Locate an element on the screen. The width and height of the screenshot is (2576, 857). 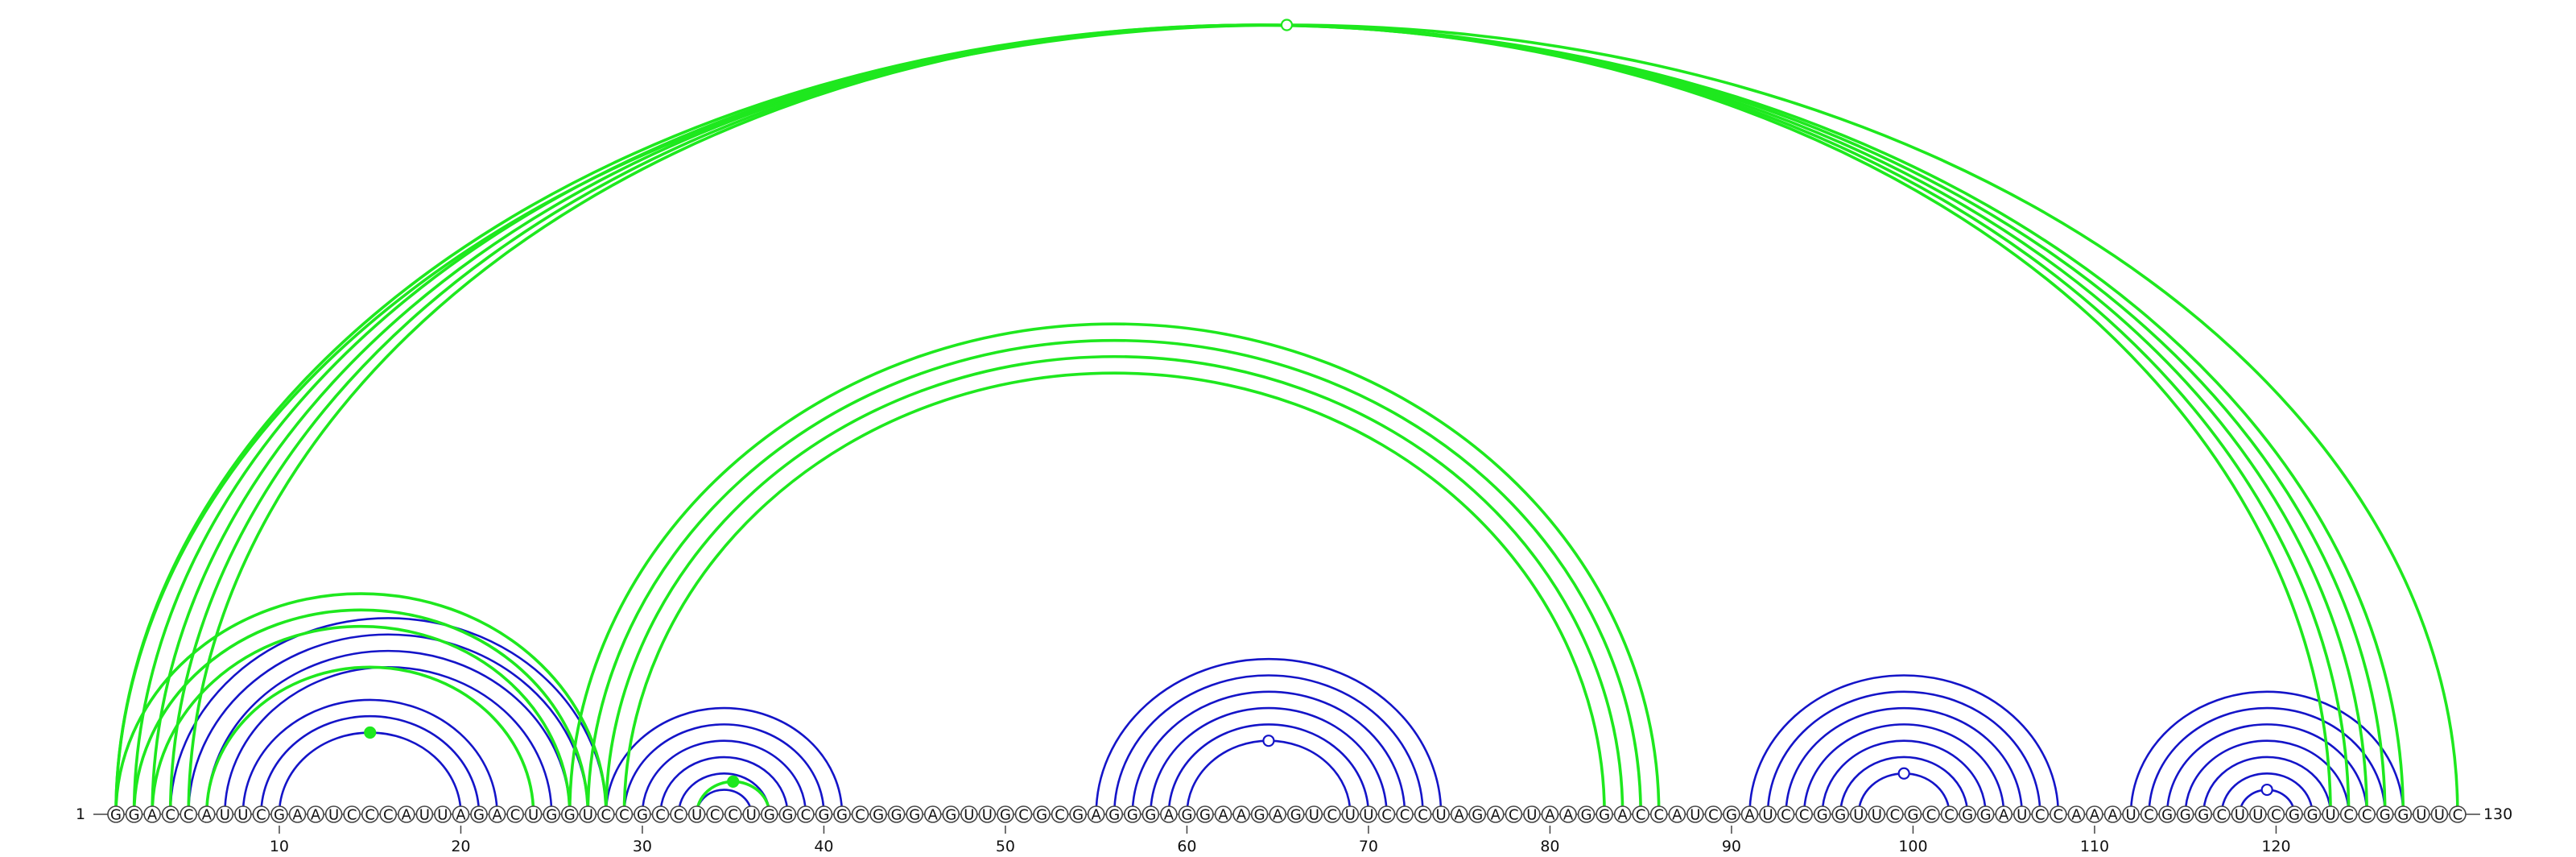
axis-tick-label: 40 is located at coordinates (823, 846).